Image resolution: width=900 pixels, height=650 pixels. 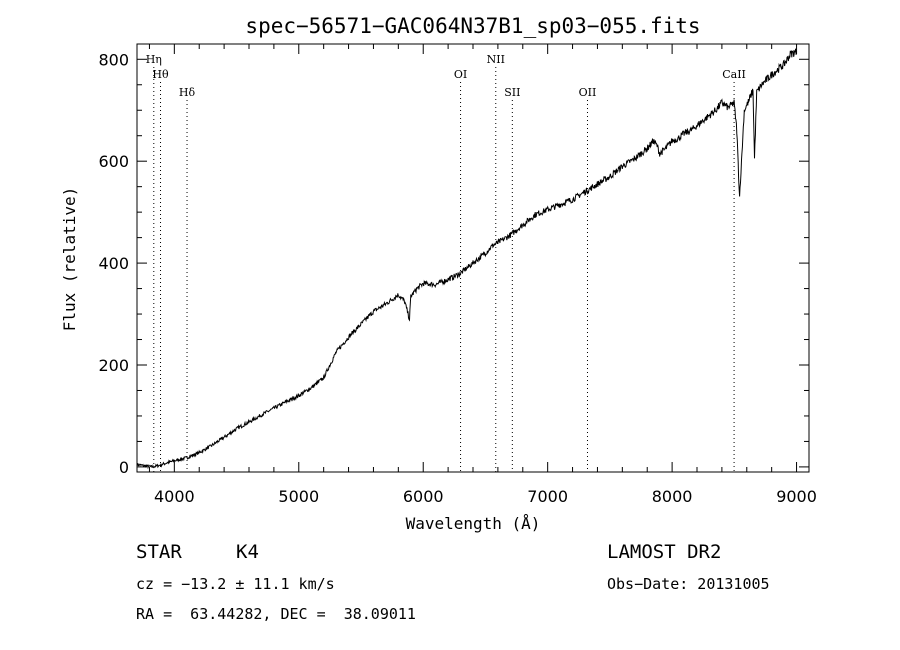 I want to click on object-class: STAR, so click(x=159, y=552).